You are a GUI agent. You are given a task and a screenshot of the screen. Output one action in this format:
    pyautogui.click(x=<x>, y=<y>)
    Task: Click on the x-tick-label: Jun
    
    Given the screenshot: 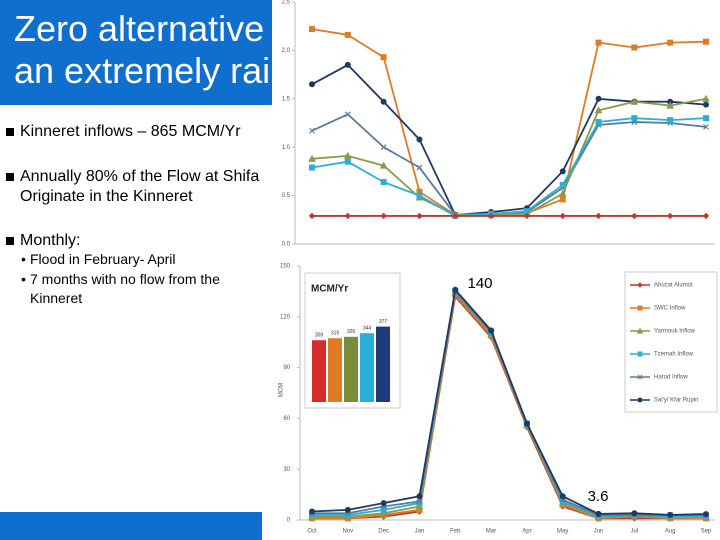 What is the action you would take?
    pyautogui.click(x=599, y=532)
    